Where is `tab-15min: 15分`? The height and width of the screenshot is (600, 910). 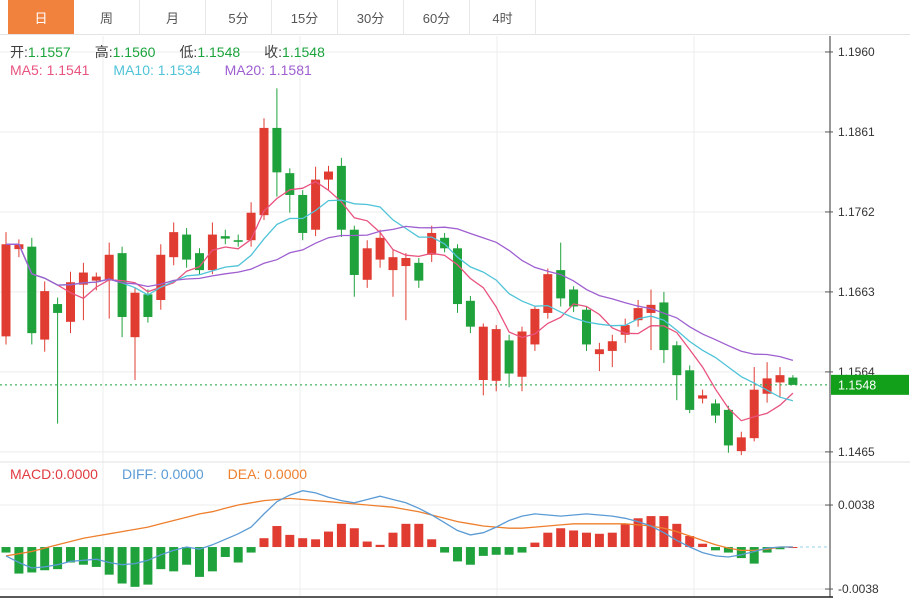
tab-15min: 15分 is located at coordinates (305, 17).